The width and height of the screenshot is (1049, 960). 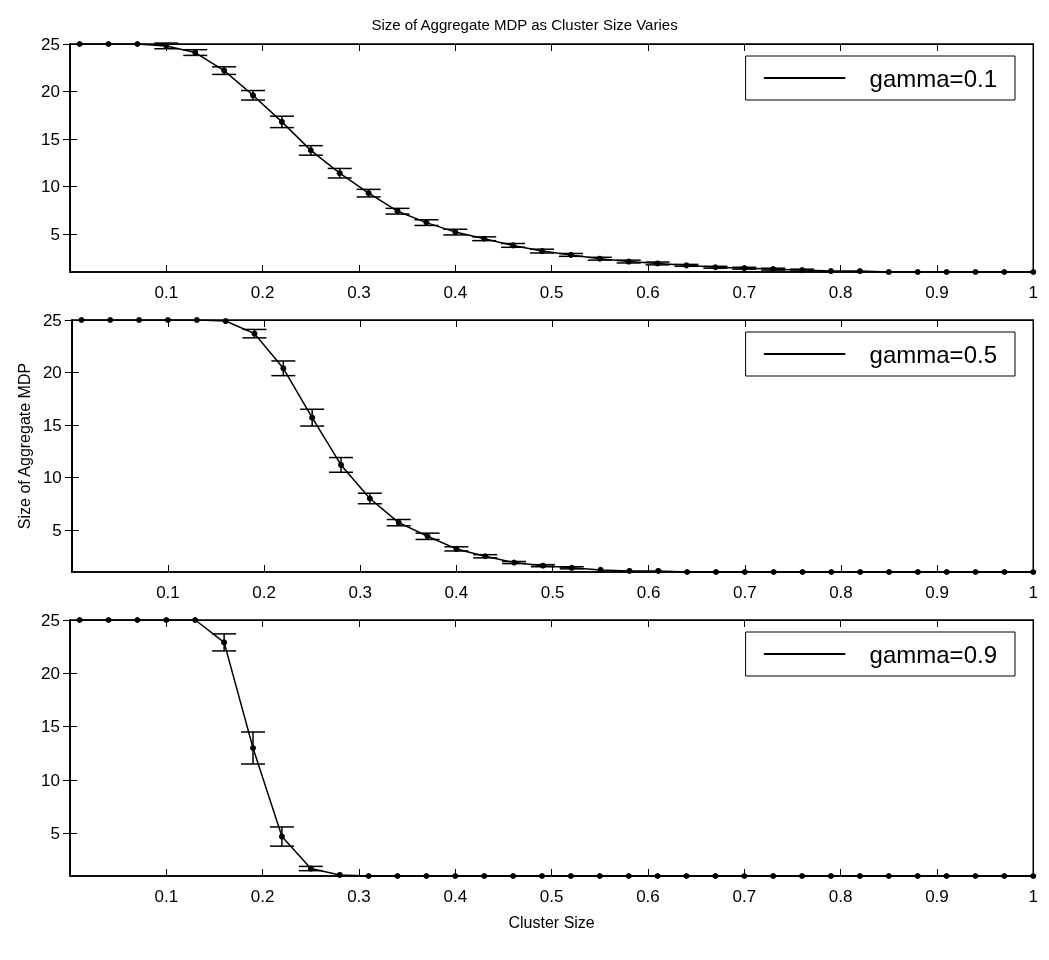 What do you see at coordinates (933, 78) in the screenshot?
I see `legend-label: gamma=0.1` at bounding box center [933, 78].